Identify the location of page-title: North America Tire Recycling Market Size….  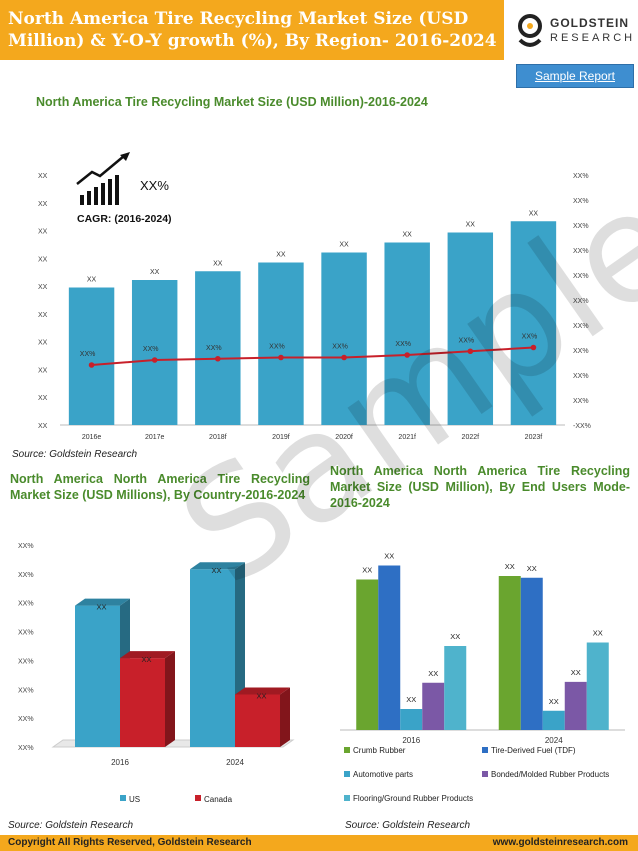
(252, 30).